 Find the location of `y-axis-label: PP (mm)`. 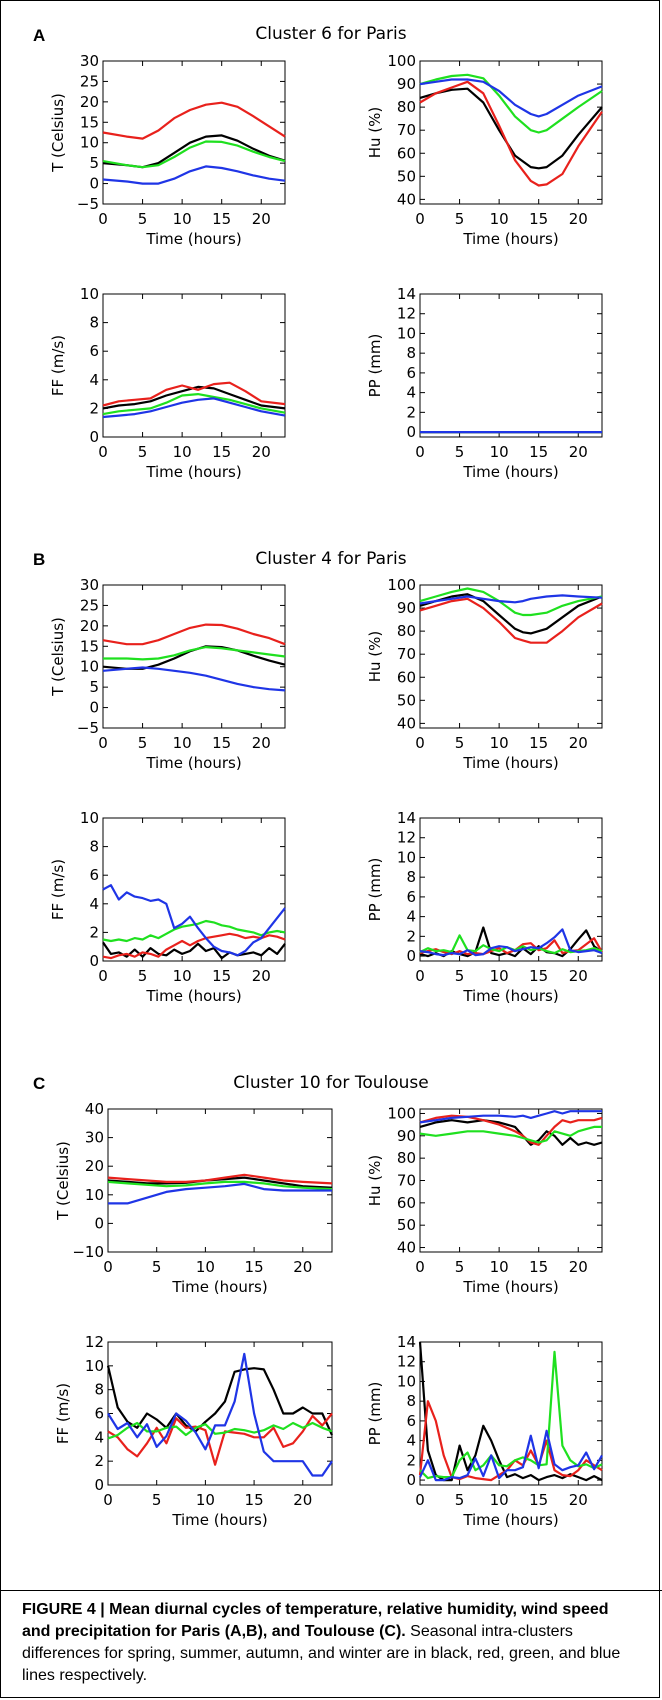

y-axis-label: PP (mm) is located at coordinates (375, 890).